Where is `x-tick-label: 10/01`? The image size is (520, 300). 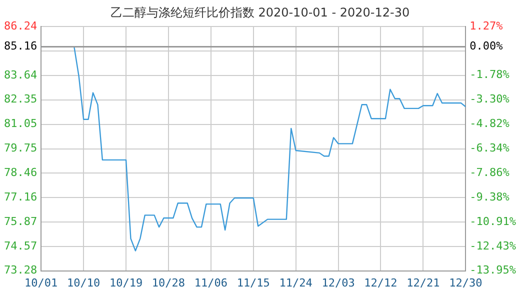 x-tick-label: 10/01 is located at coordinates (41, 283).